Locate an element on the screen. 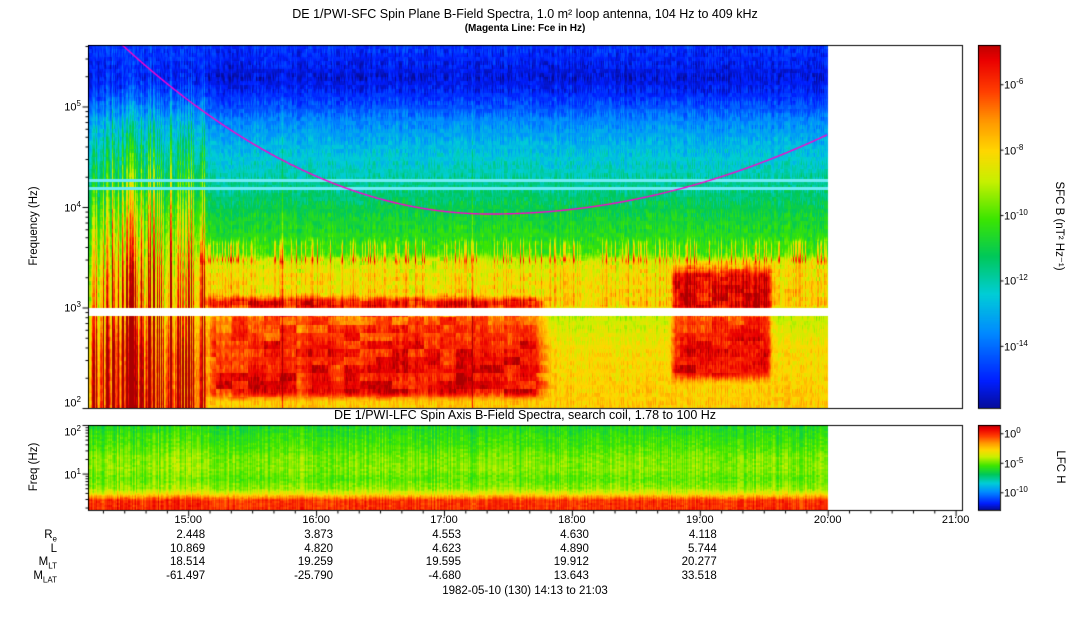 The width and height of the screenshot is (1083, 620). y-tick-label: 10⁵ is located at coordinates (72, 107).